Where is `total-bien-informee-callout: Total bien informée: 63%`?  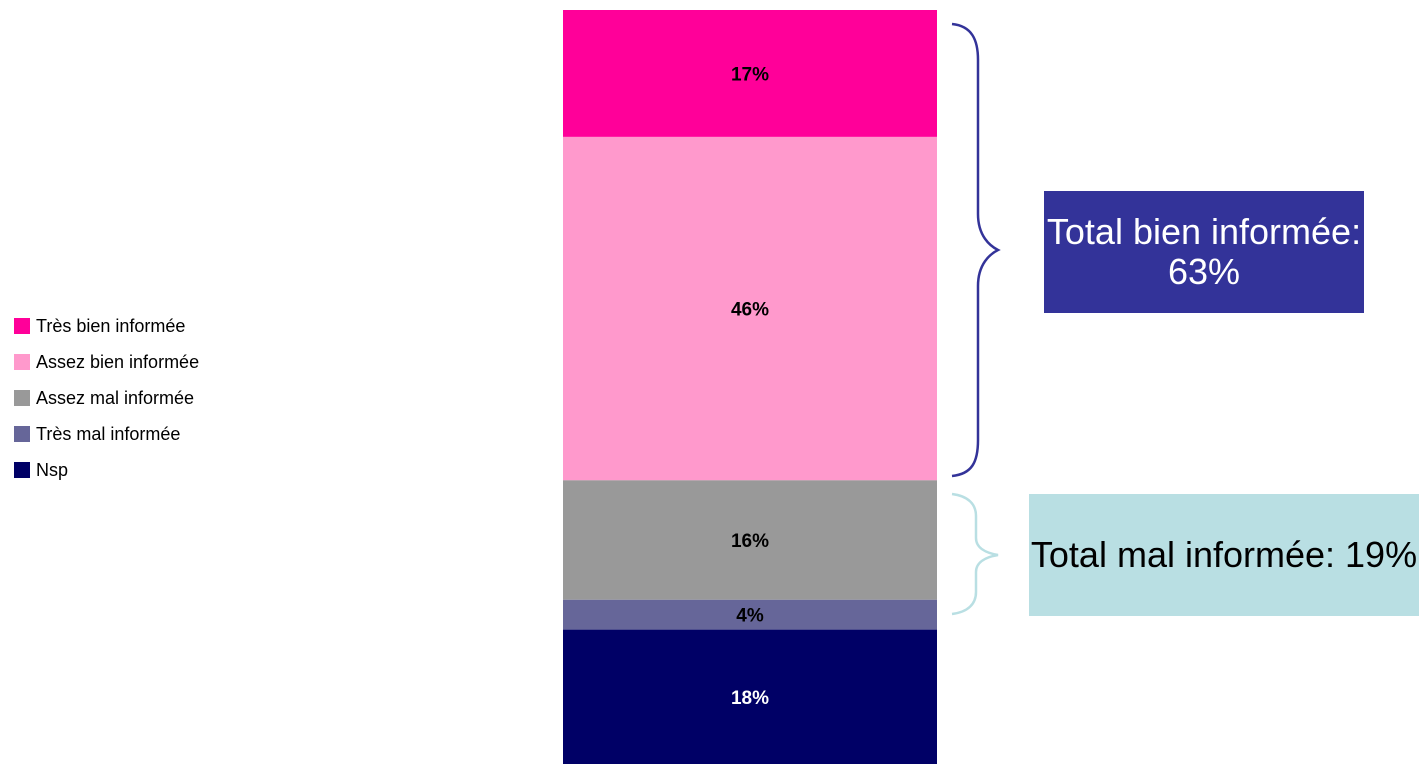 total-bien-informee-callout: Total bien informée: 63% is located at coordinates (1204, 252).